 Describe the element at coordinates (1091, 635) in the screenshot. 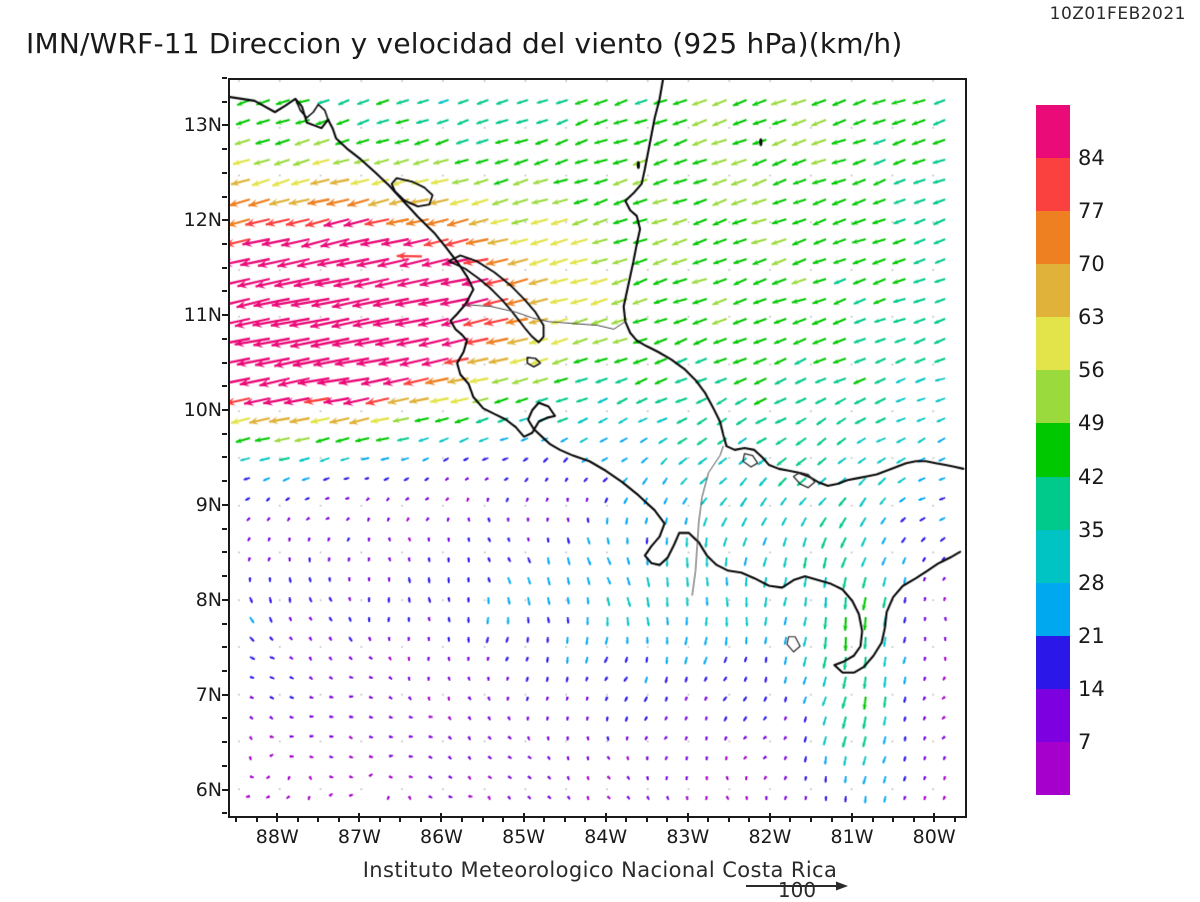

I see `colorbar-tick-label: 21` at that location.